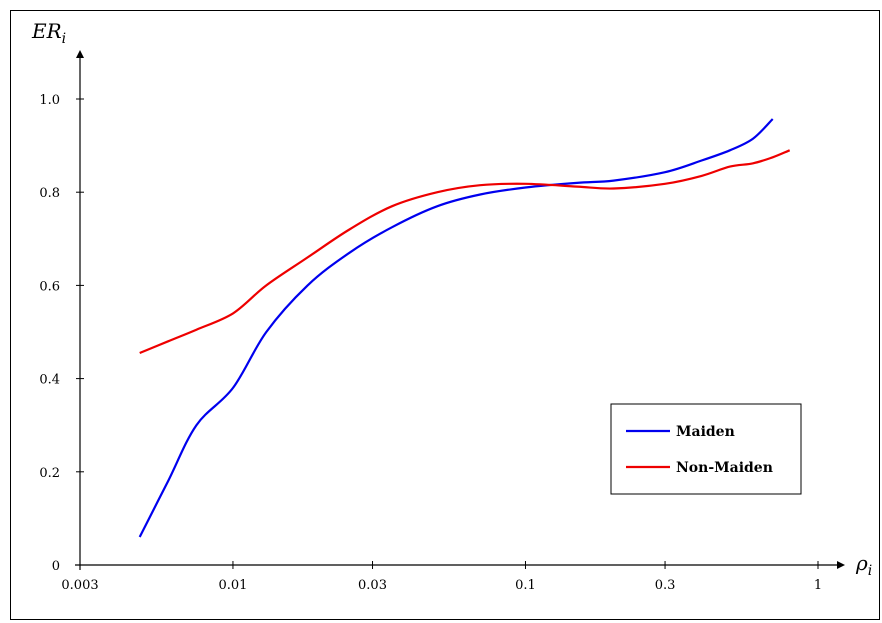 This screenshot has height=623, width=882. Describe the element at coordinates (49, 286) in the screenshot. I see `y-tick-label: 0.6` at that location.